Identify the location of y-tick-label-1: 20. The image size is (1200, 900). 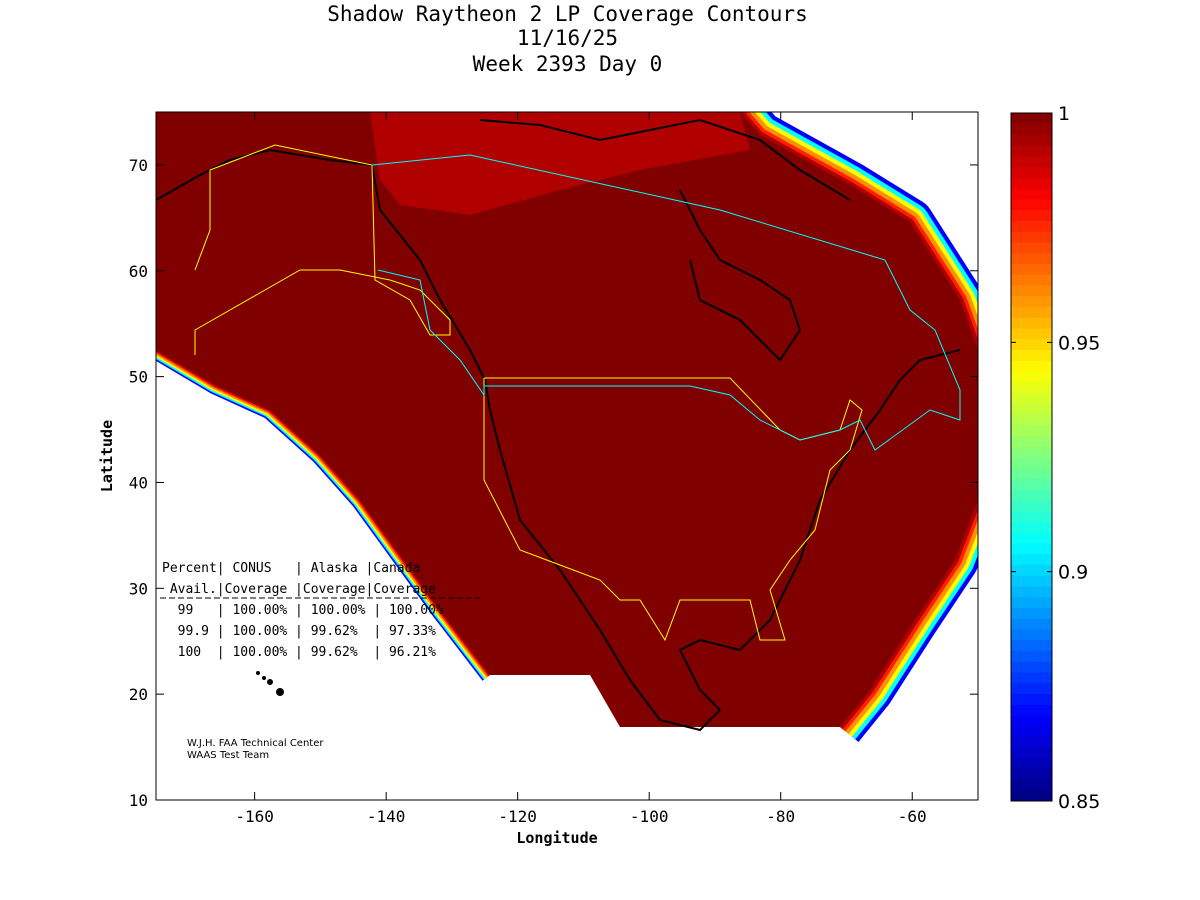
(138, 694).